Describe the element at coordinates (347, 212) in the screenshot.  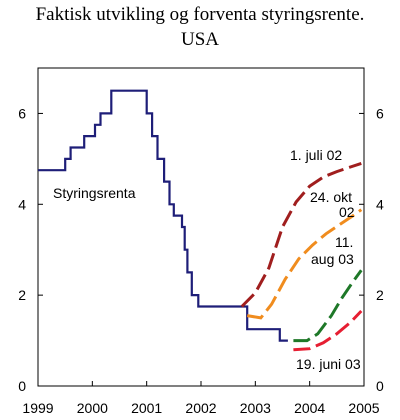
I see `annotation-okt02-line2: 02` at that location.